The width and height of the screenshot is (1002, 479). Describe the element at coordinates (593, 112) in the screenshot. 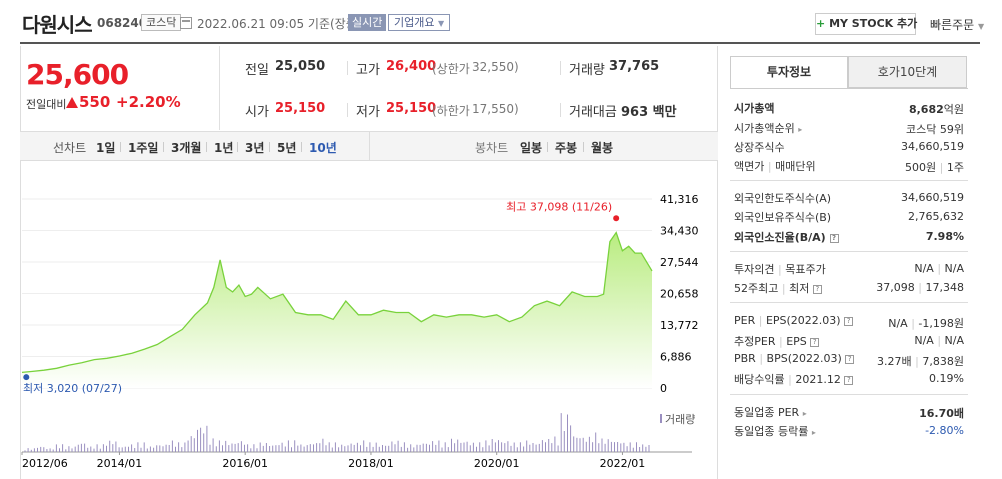

I see `trade-amount-label: 거래대금` at that location.